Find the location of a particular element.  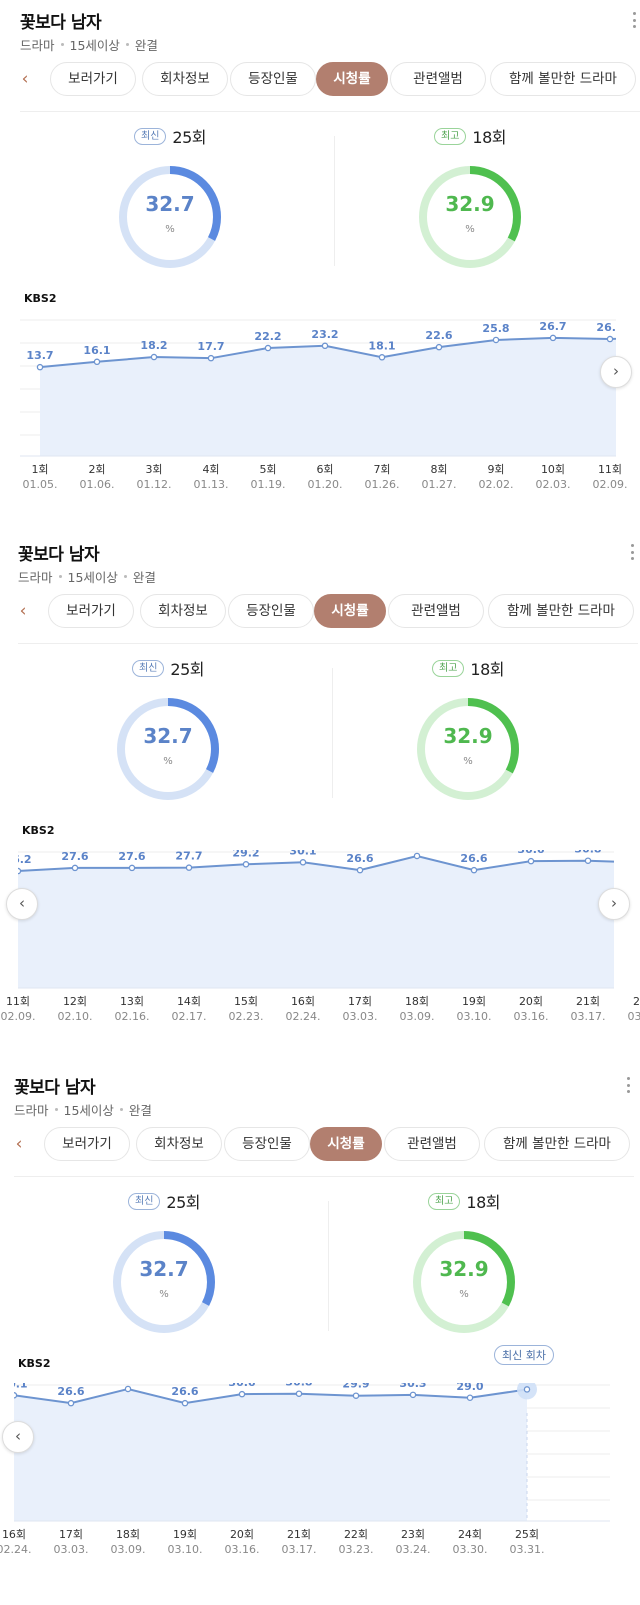

x-tick-label: 21회 03.17. is located at coordinates (588, 1009).